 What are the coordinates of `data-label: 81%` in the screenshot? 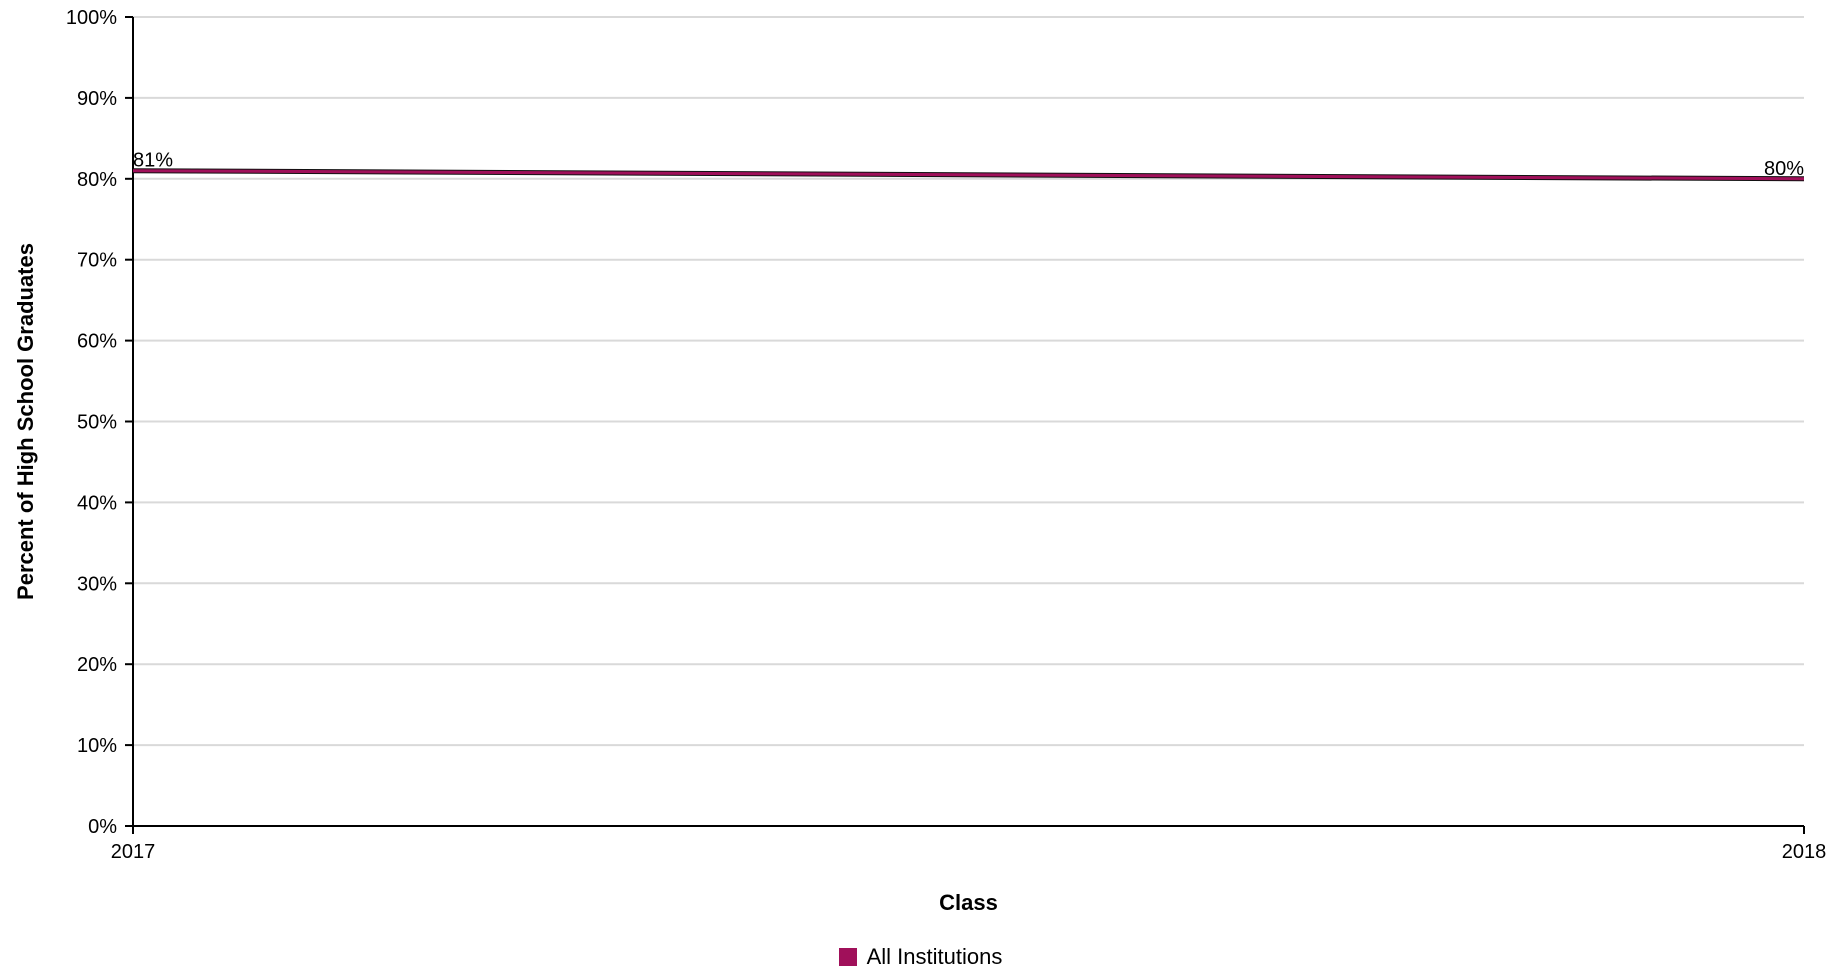 It's located at (153, 161).